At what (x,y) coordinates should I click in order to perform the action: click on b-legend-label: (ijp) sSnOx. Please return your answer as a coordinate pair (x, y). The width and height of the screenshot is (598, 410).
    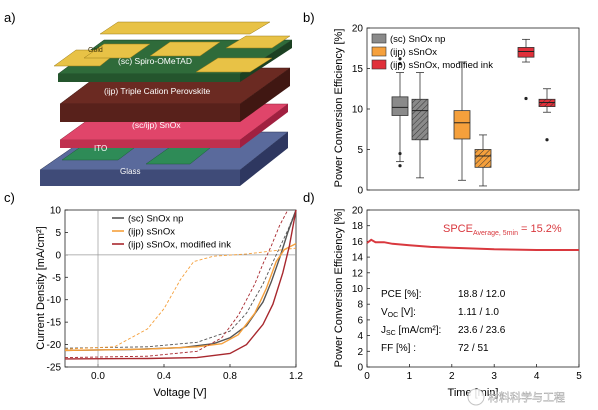
    Looking at the image, I should click on (413, 52).